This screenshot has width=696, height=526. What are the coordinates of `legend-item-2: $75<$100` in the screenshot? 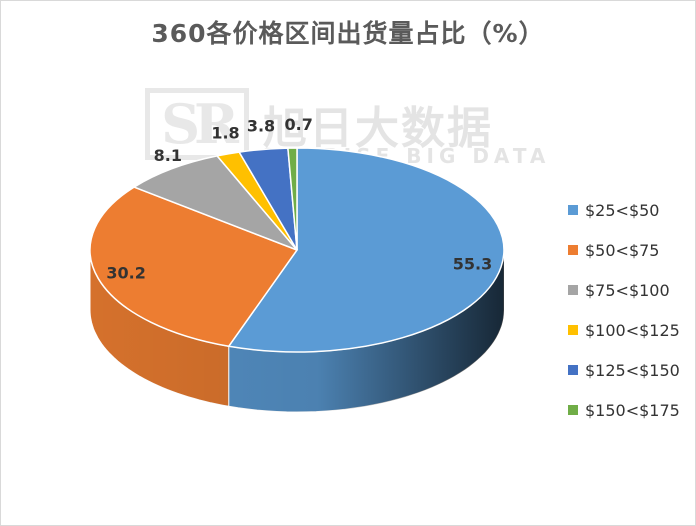 It's located at (630, 290).